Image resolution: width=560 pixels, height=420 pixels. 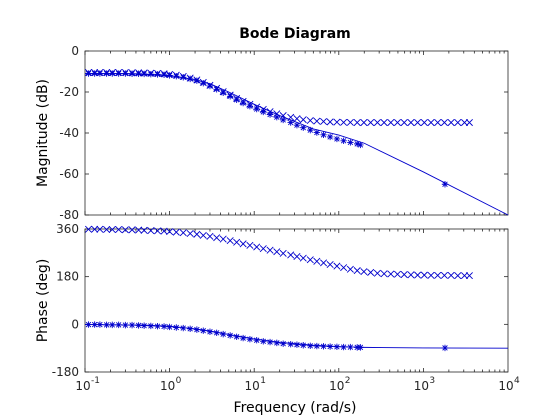 I want to click on magnitude-ytick-label: 0, so click(x=75, y=51).